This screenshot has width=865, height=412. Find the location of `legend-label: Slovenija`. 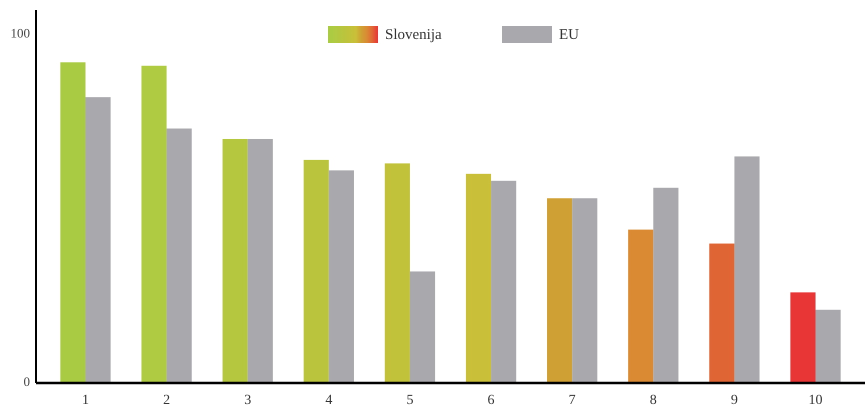

legend-label: Slovenija is located at coordinates (413, 35).